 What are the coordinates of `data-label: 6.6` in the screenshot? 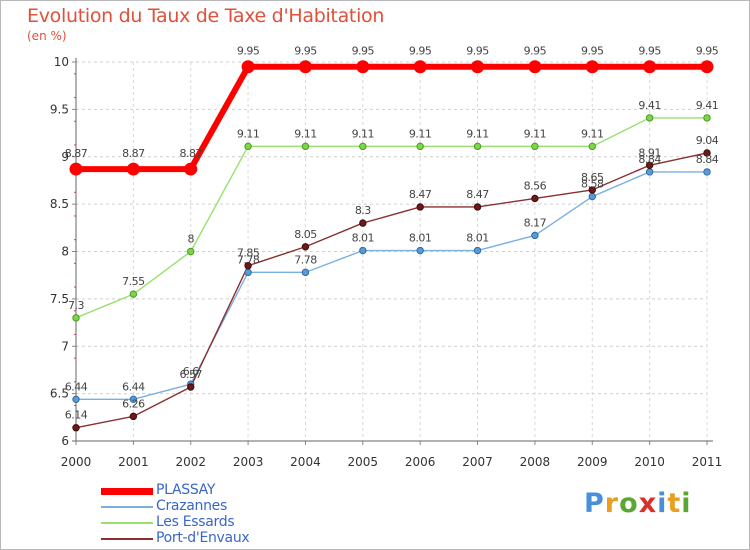 It's located at (191, 371).